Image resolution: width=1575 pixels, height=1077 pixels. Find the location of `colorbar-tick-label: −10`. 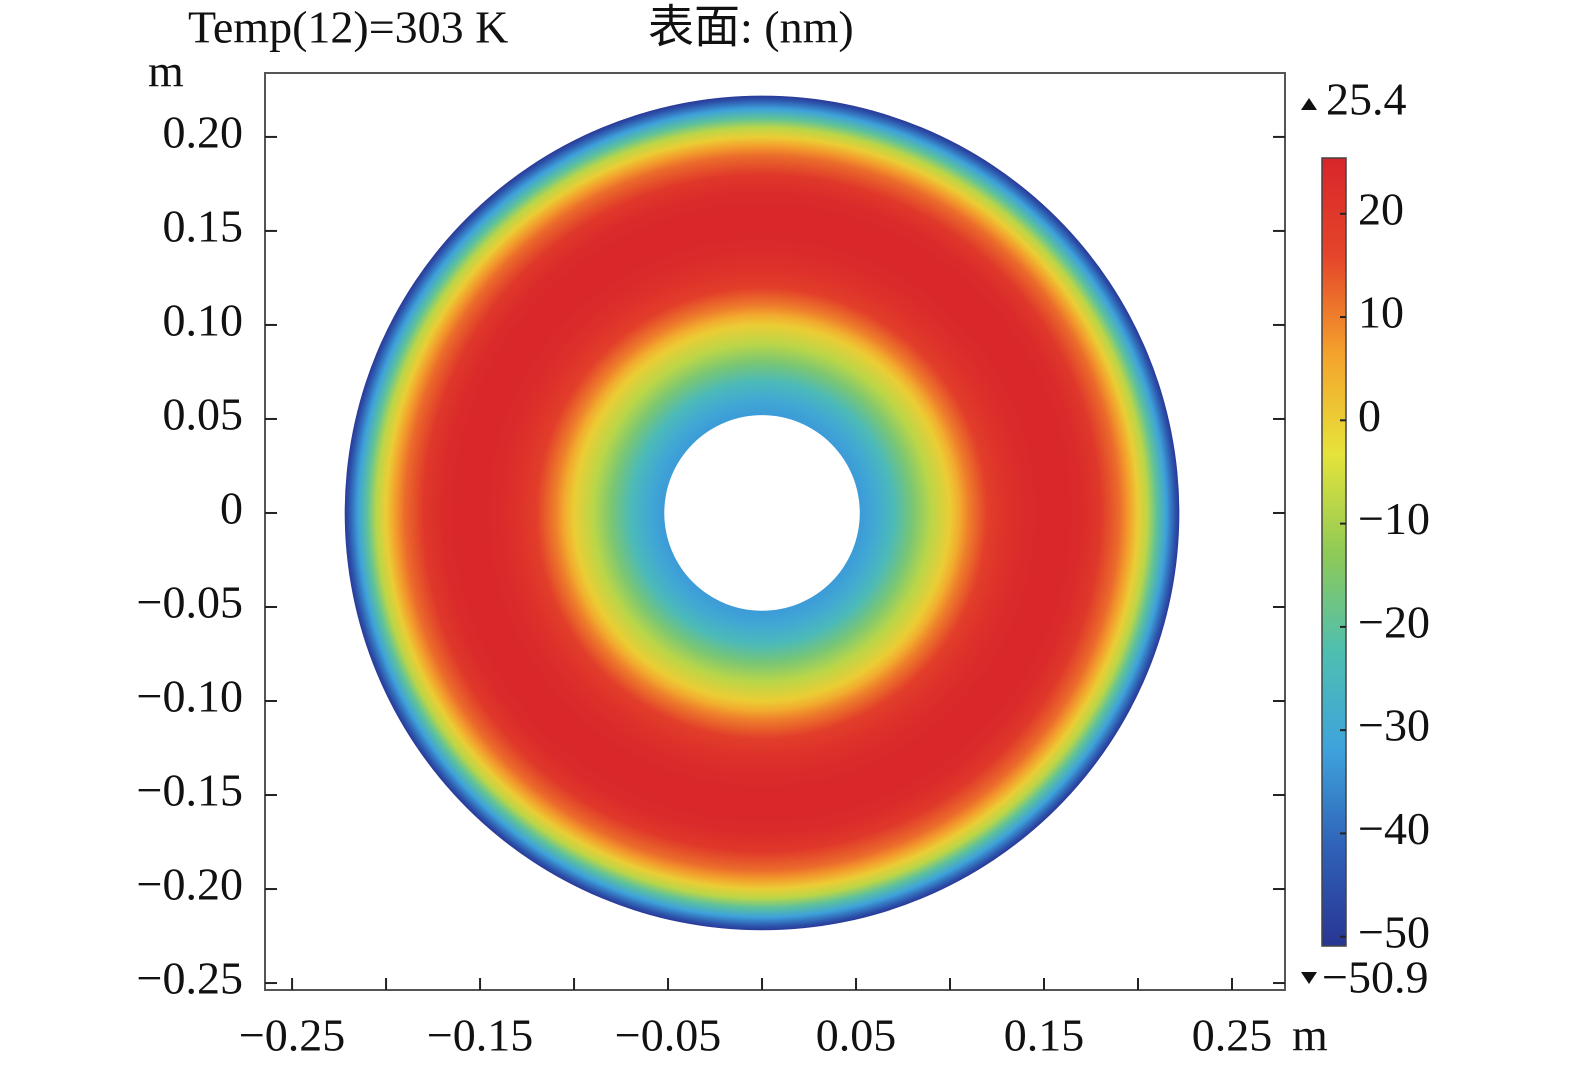

colorbar-tick-label: −10 is located at coordinates (1394, 518).